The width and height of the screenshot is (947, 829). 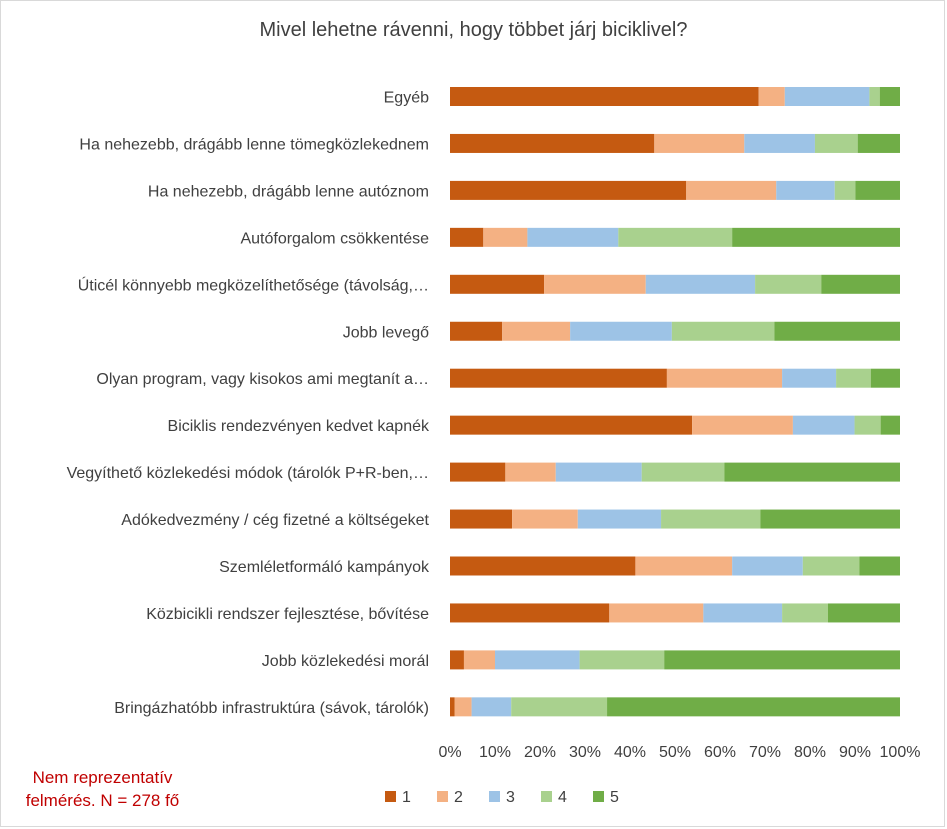 I want to click on x-tick-label: 60%, so click(x=720, y=752).